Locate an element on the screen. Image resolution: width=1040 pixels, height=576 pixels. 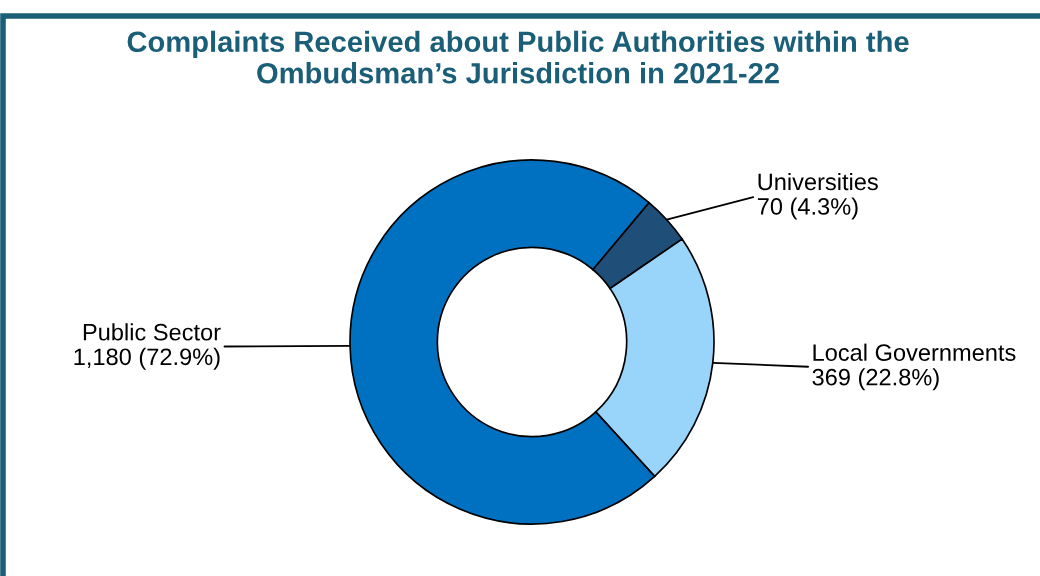
slice-label: Universities is located at coordinates (818, 181).